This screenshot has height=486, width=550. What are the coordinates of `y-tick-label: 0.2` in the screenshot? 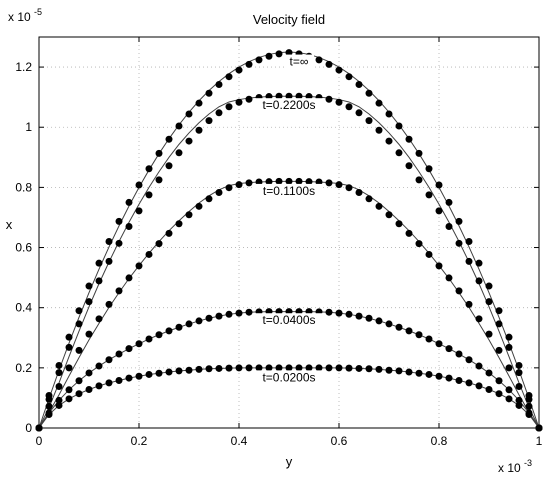 It's located at (23, 368).